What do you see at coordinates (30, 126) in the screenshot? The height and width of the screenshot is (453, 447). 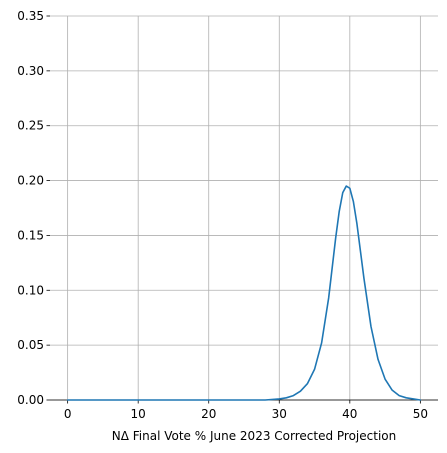 I see `y-tick-label: 0.25` at bounding box center [30, 126].